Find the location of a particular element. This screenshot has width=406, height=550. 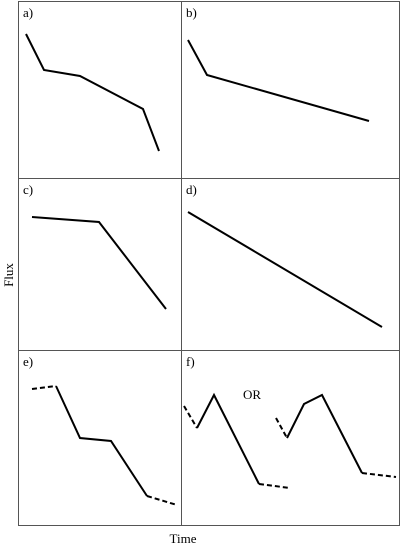

panel-label: d) is located at coordinates (191, 189).